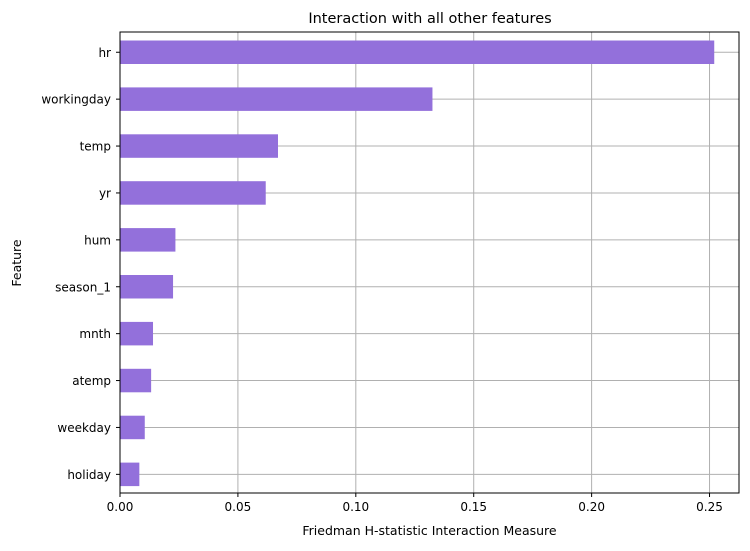 The width and height of the screenshot is (750, 551). What do you see at coordinates (89, 475) in the screenshot?
I see `y-tick-label: holiday` at bounding box center [89, 475].